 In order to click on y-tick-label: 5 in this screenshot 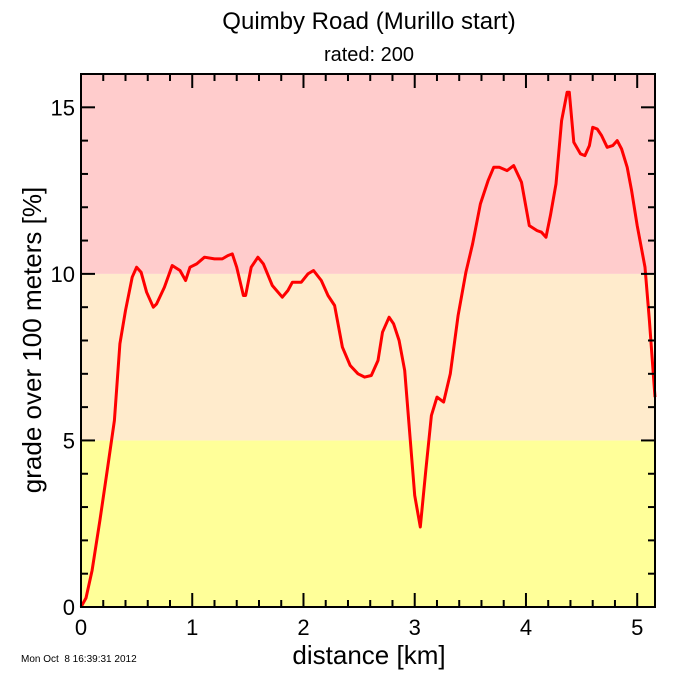, I will do `click(69, 440)`.